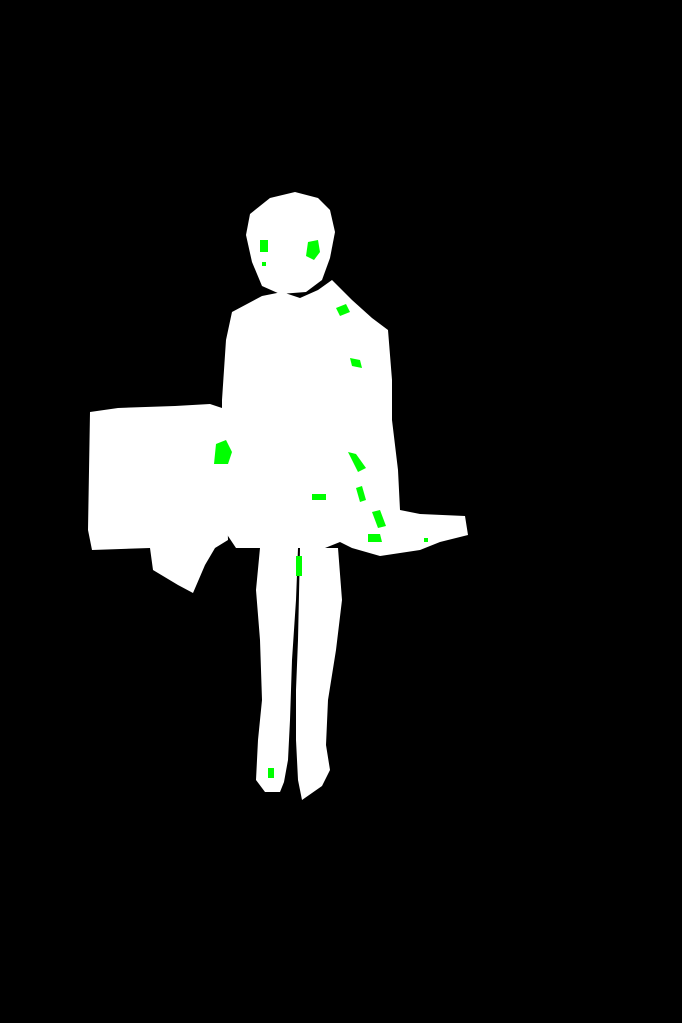  Describe the element at coordinates (319, 674) in the screenshot. I see `right-leg-region` at that location.